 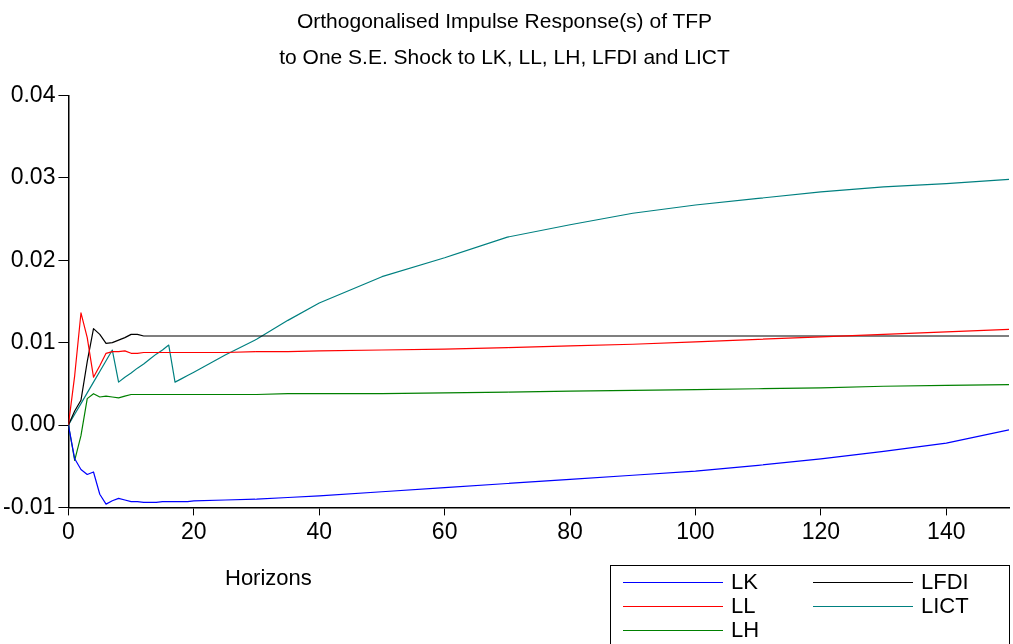 What do you see at coordinates (570, 530) in the screenshot?
I see `x-tick-label: 80` at bounding box center [570, 530].